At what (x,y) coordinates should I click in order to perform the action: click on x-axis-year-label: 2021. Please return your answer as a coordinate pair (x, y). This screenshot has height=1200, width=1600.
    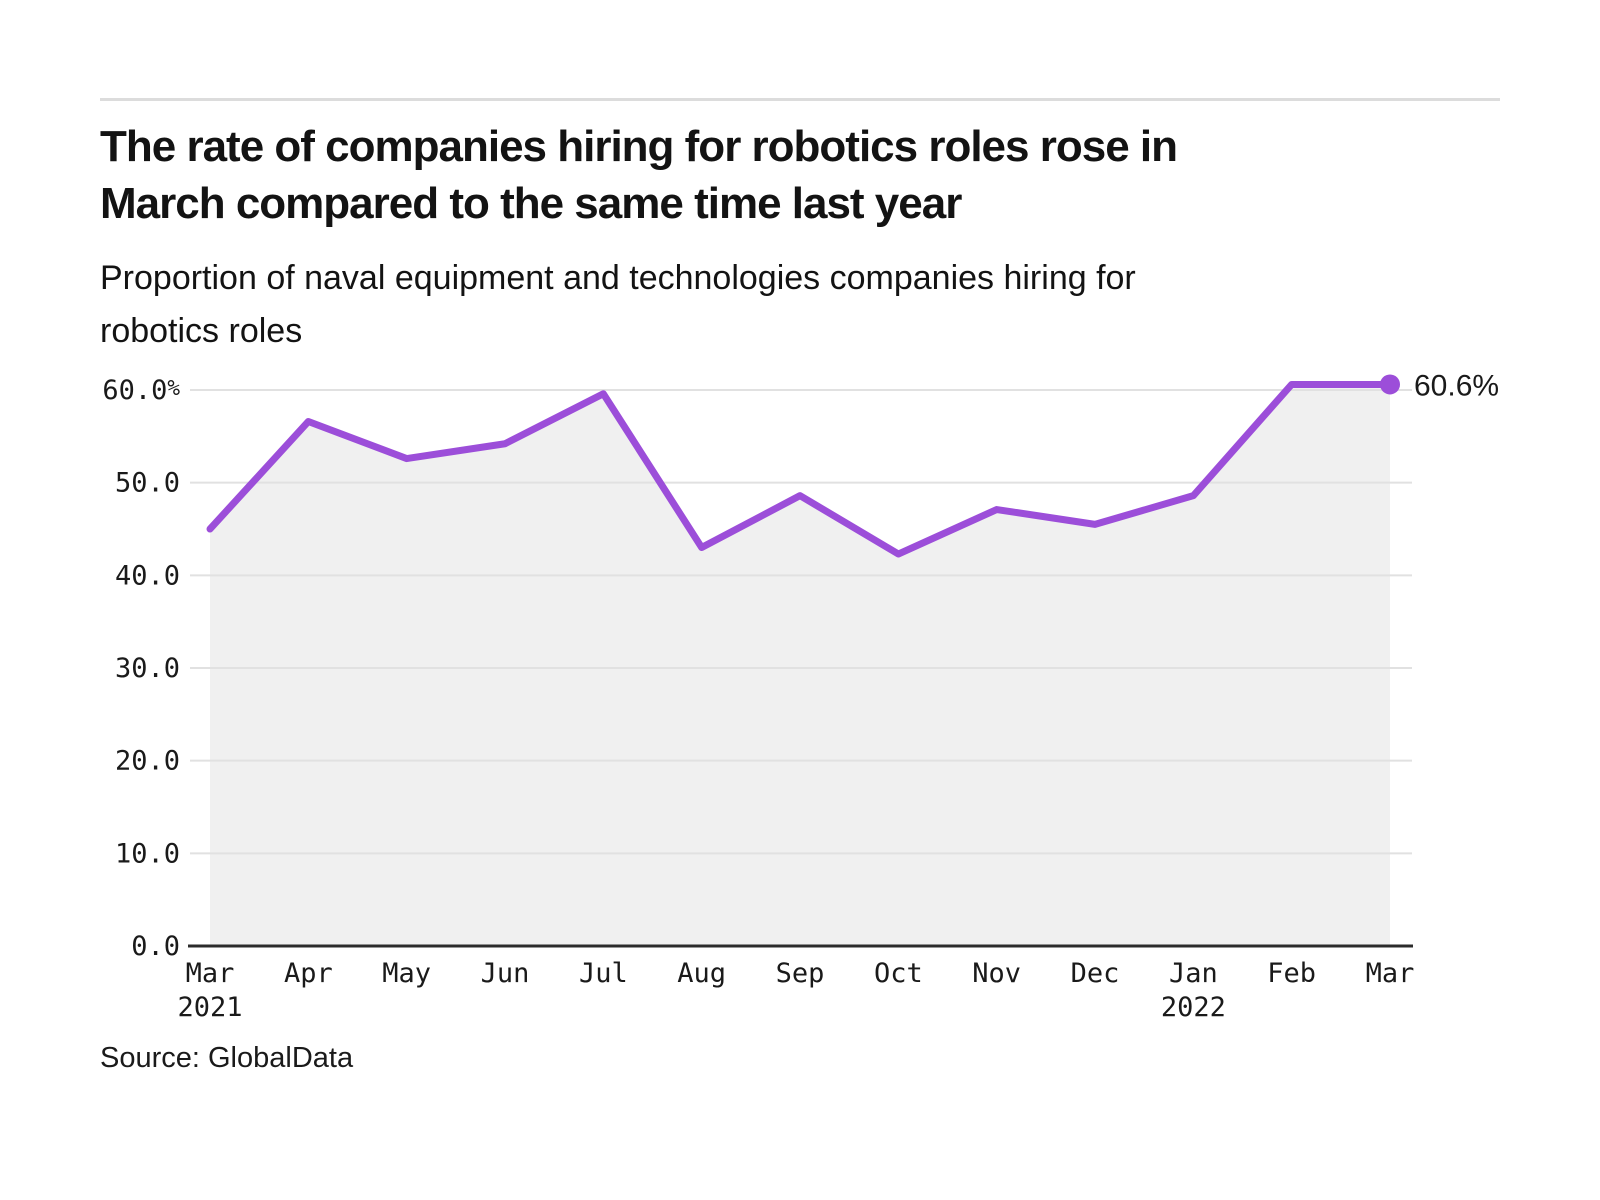
    Looking at the image, I should click on (209, 1007).